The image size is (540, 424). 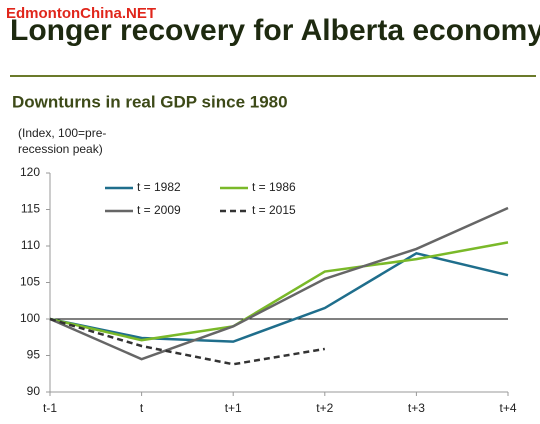 I want to click on y-axis-label: recession peak), so click(x=60, y=149).